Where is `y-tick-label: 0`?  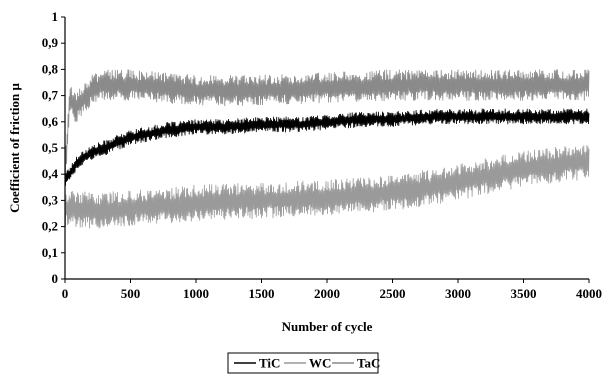 y-tick-label: 0 is located at coordinates (55, 278).